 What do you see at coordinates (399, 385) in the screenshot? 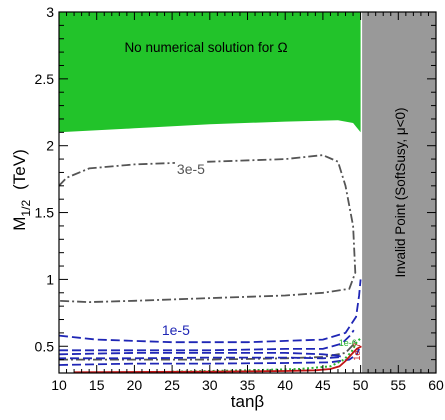
I see `x-tick-label: 55` at bounding box center [399, 385].